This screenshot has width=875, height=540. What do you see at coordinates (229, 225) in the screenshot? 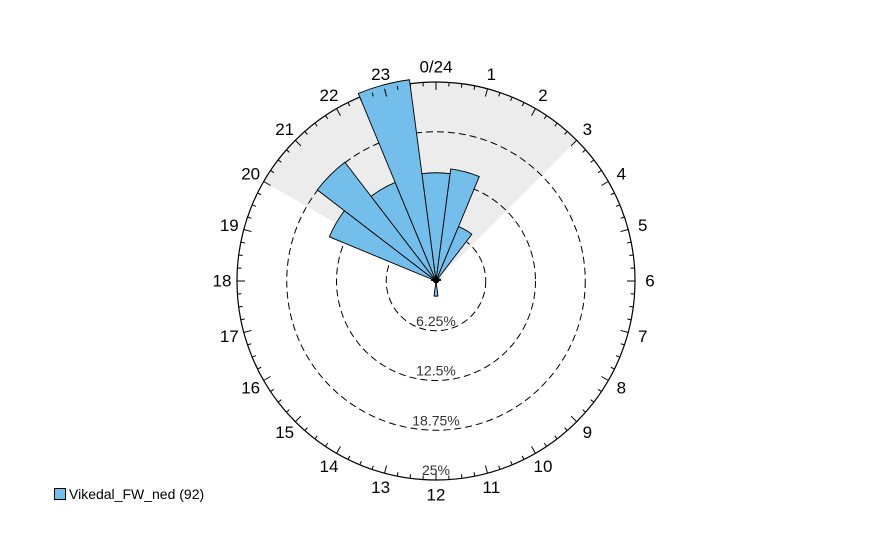
I see `hour-label: 19` at bounding box center [229, 225].